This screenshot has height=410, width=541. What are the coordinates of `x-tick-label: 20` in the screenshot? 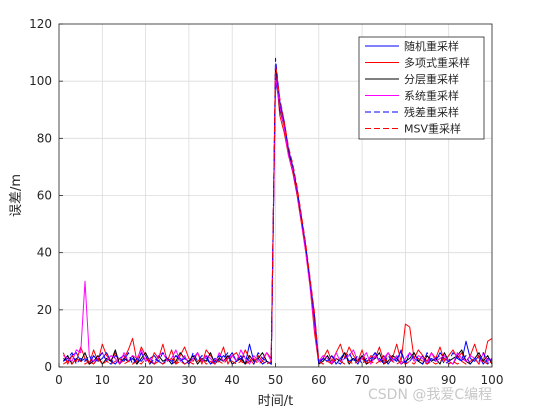 It's located at (145, 380).